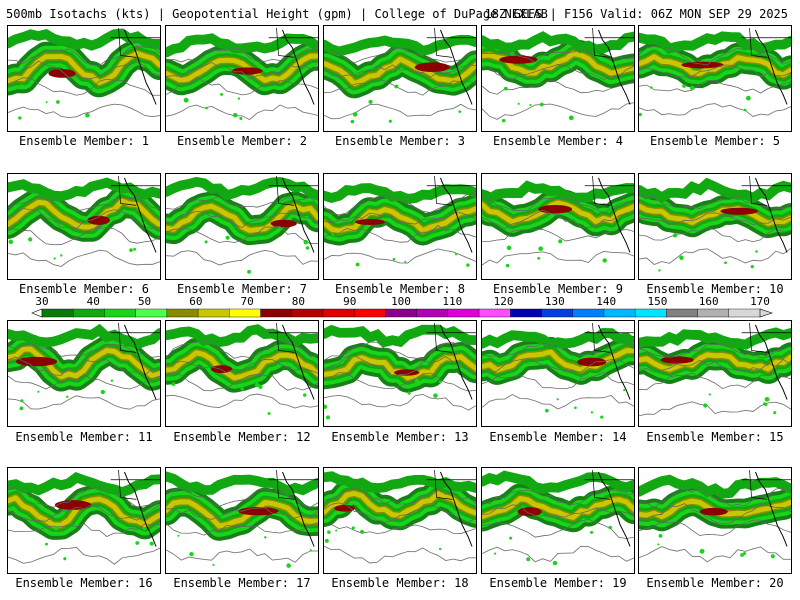 This screenshot has width=800, height=600. What do you see at coordinates (715, 583) in the screenshot?
I see `ensemble-member-caption: Ensemble Member: 20` at bounding box center [715, 583].